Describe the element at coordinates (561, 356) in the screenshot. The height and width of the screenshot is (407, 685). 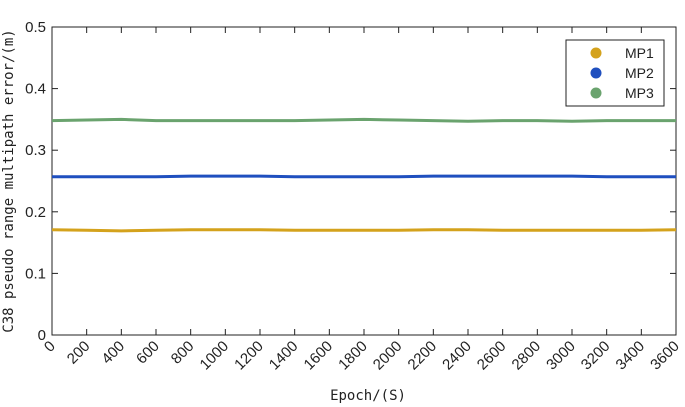
I see `x-tick-label: 3000` at that location.